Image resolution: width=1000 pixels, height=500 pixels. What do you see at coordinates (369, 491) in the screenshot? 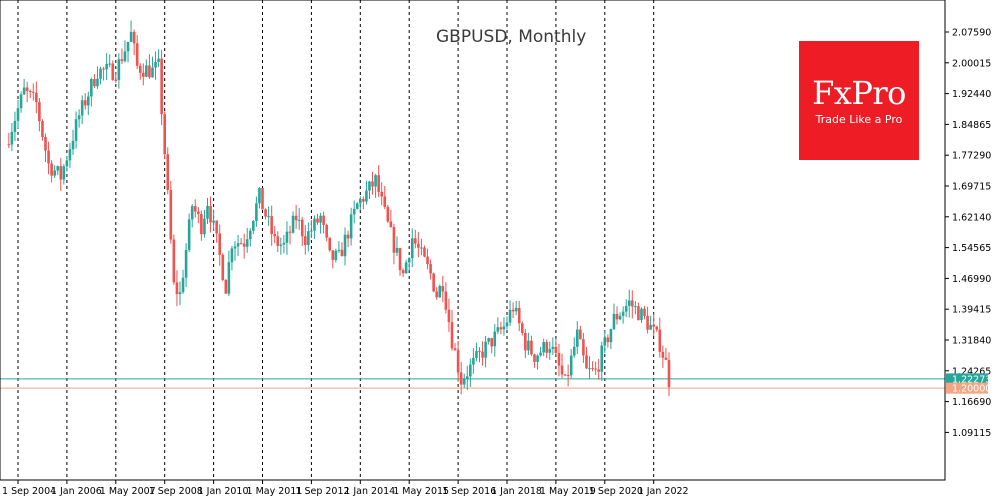
I see `x-tick-label: 1 Jan 2014` at bounding box center [369, 491].